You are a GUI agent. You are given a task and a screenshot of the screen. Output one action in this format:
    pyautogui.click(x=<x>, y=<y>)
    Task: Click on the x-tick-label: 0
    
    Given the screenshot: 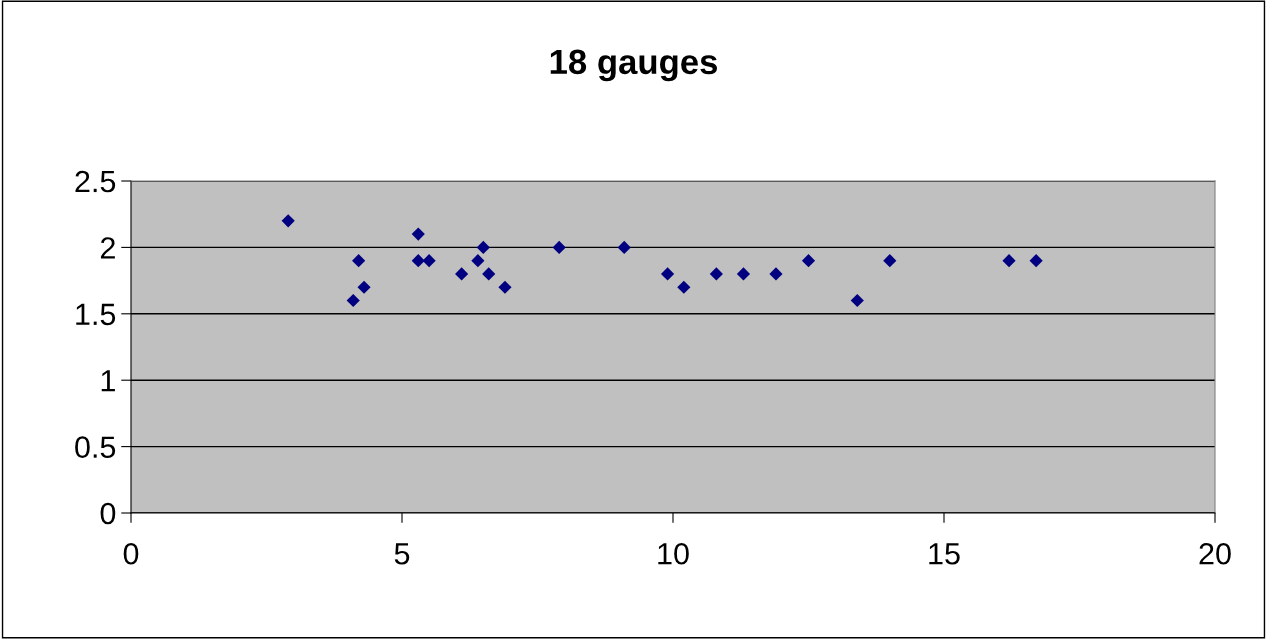 What is the action you would take?
    pyautogui.click(x=131, y=553)
    